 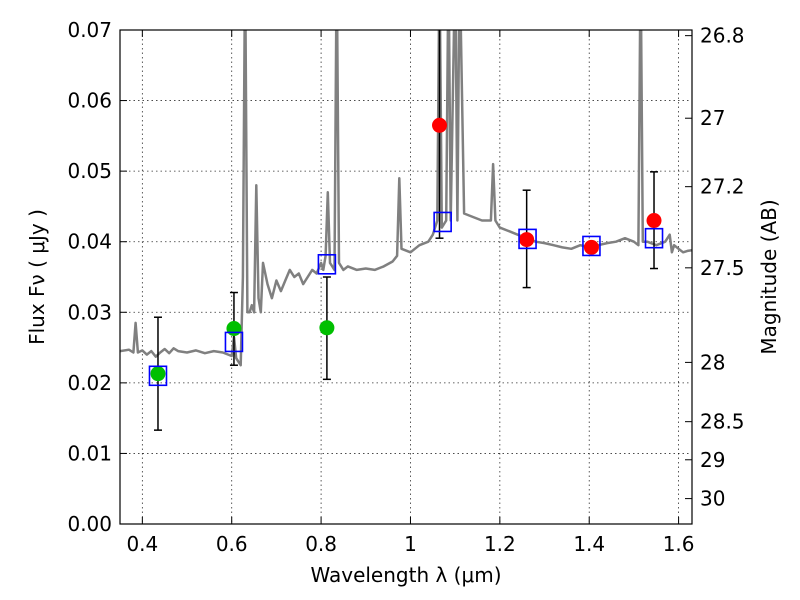 I want to click on y2-tick-label: 26.8, so click(x=722, y=36).